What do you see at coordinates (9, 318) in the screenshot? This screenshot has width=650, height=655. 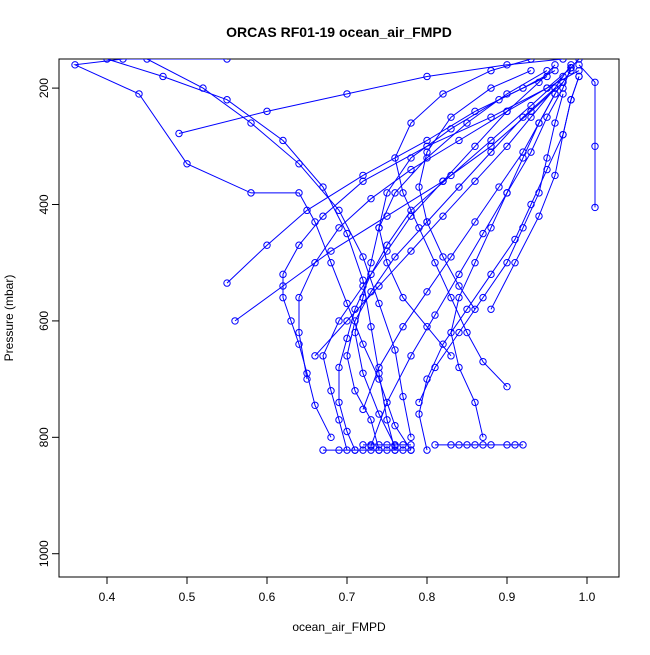 I see `y-axis-label: Pressure (mbar)` at bounding box center [9, 318].